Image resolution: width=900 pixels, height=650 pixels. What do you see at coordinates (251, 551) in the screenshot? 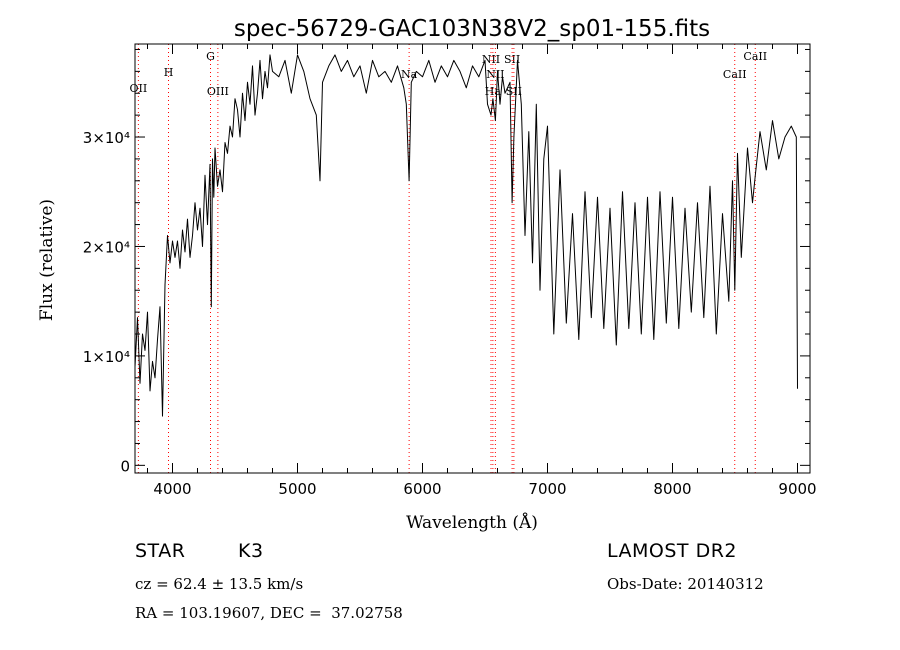
I see `object-subclass: K3` at bounding box center [251, 551].